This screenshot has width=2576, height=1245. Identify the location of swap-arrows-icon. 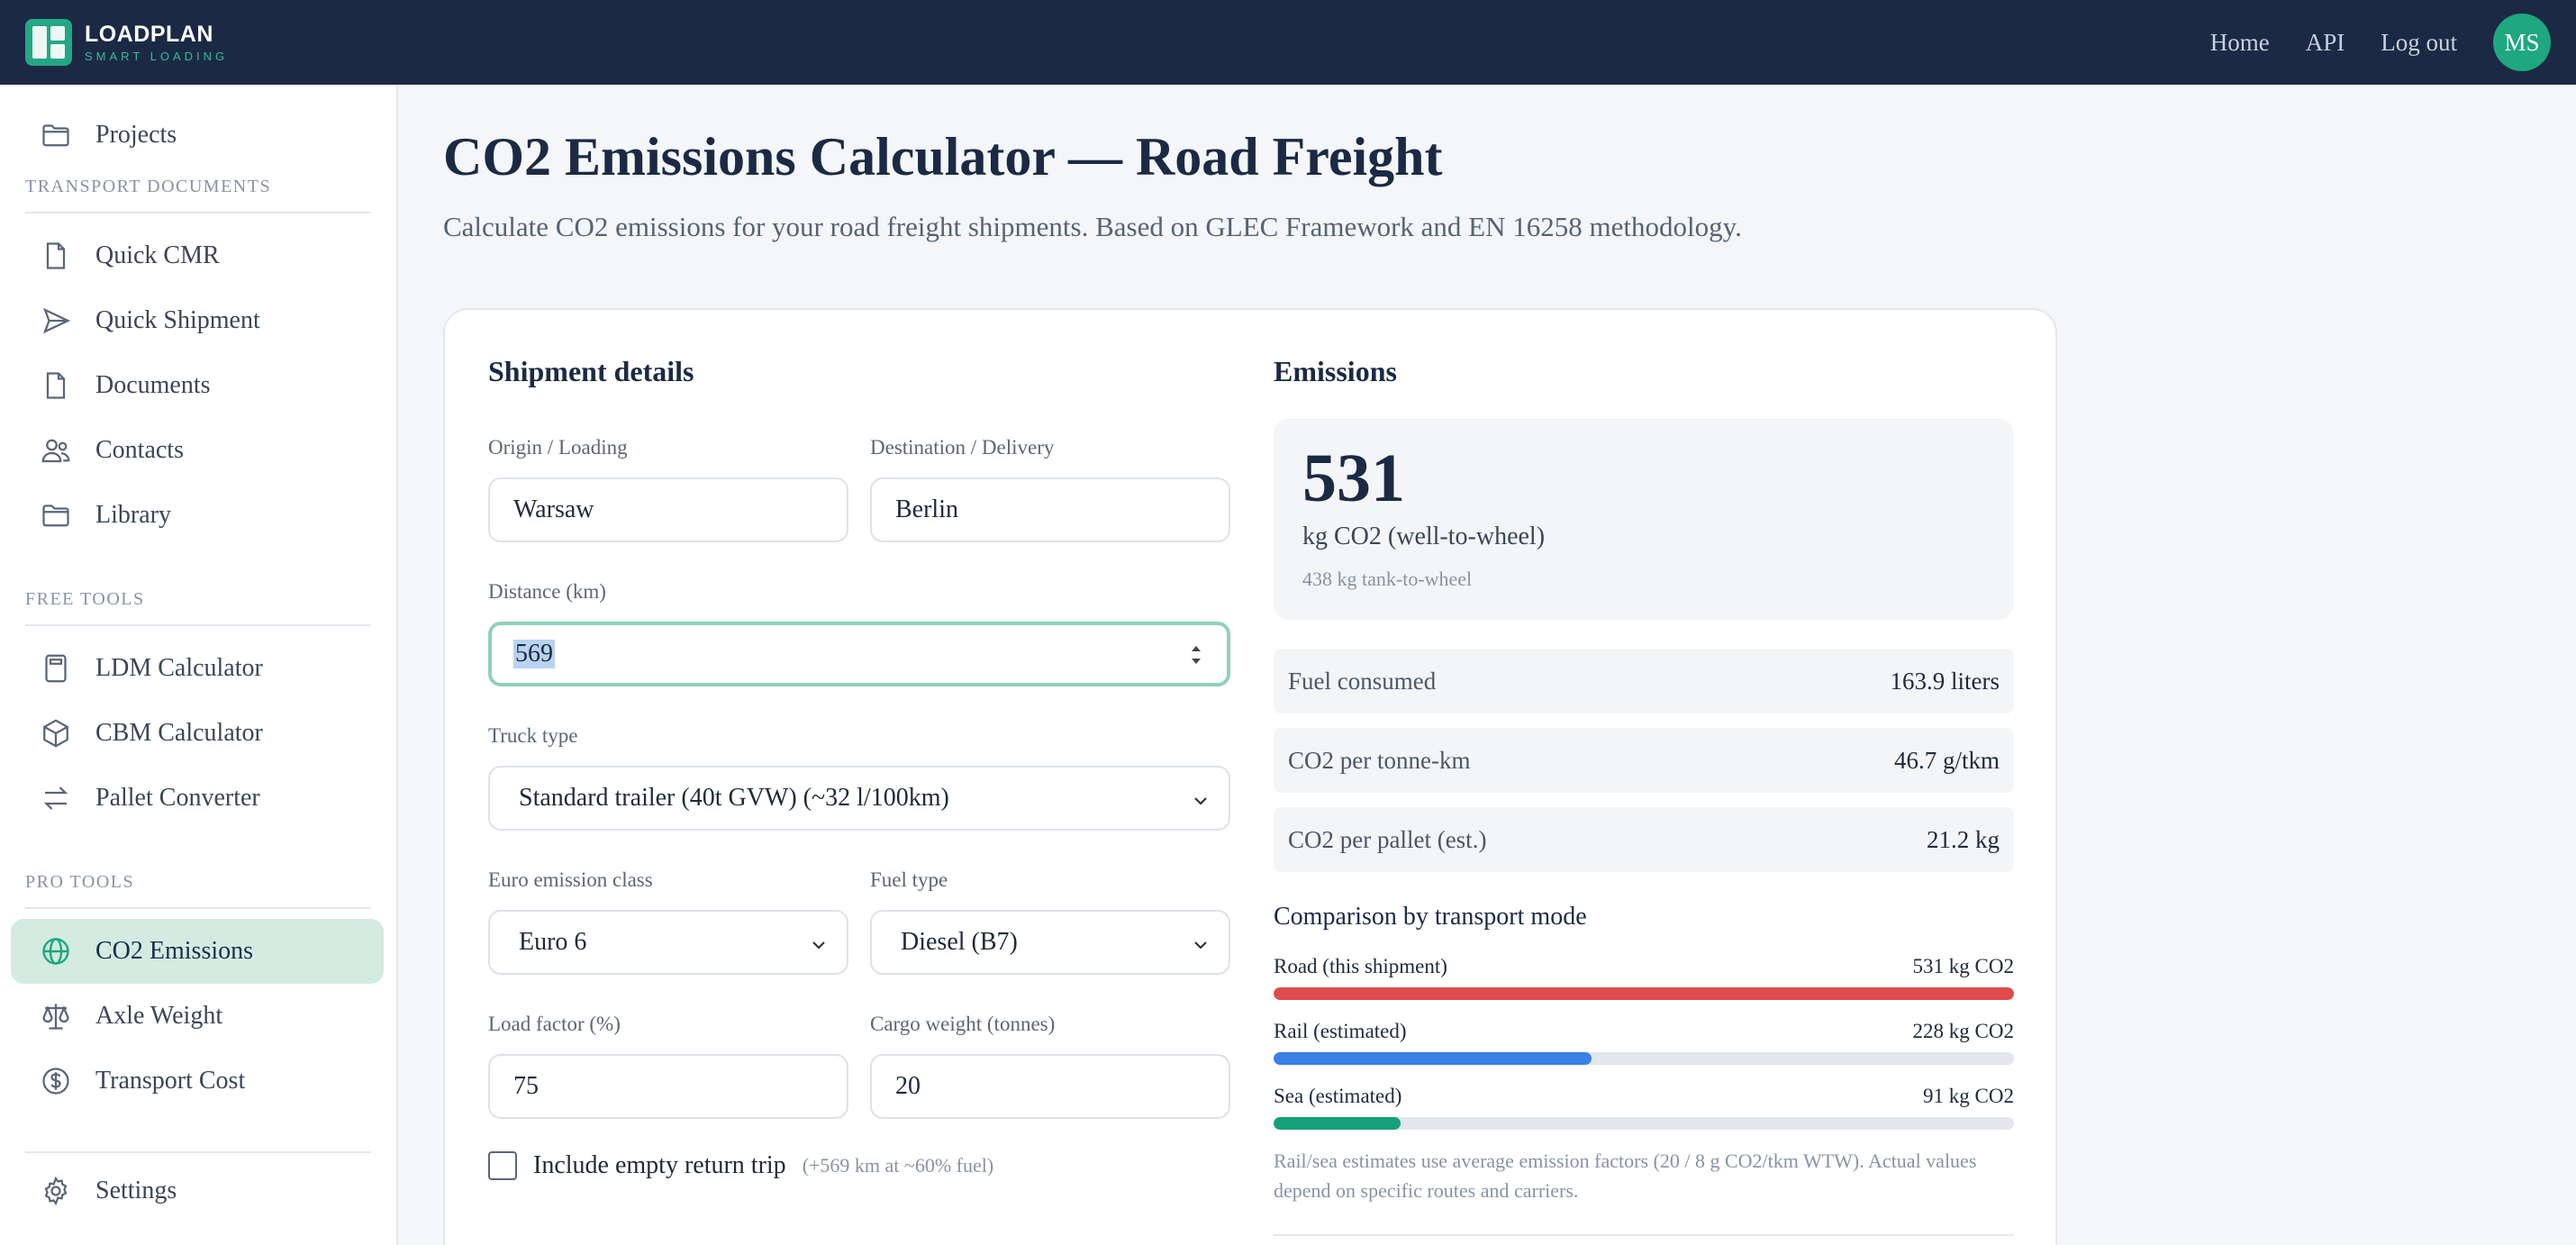
(55, 798).